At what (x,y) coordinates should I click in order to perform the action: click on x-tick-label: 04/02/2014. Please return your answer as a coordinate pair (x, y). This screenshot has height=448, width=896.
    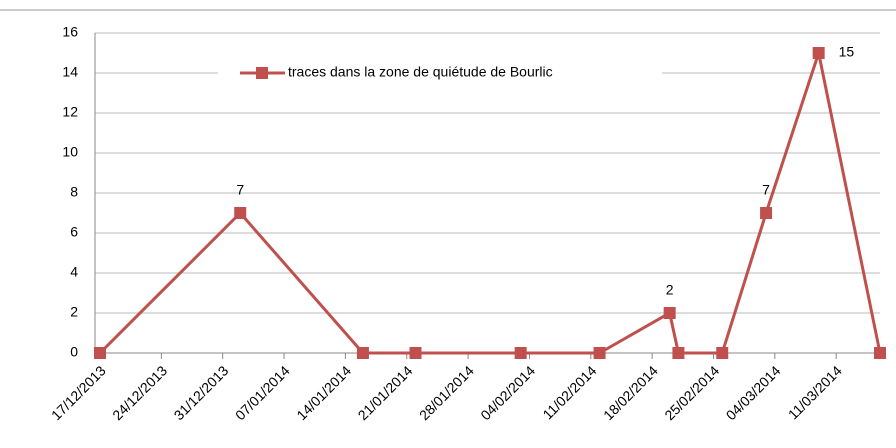
    Looking at the image, I should click on (507, 392).